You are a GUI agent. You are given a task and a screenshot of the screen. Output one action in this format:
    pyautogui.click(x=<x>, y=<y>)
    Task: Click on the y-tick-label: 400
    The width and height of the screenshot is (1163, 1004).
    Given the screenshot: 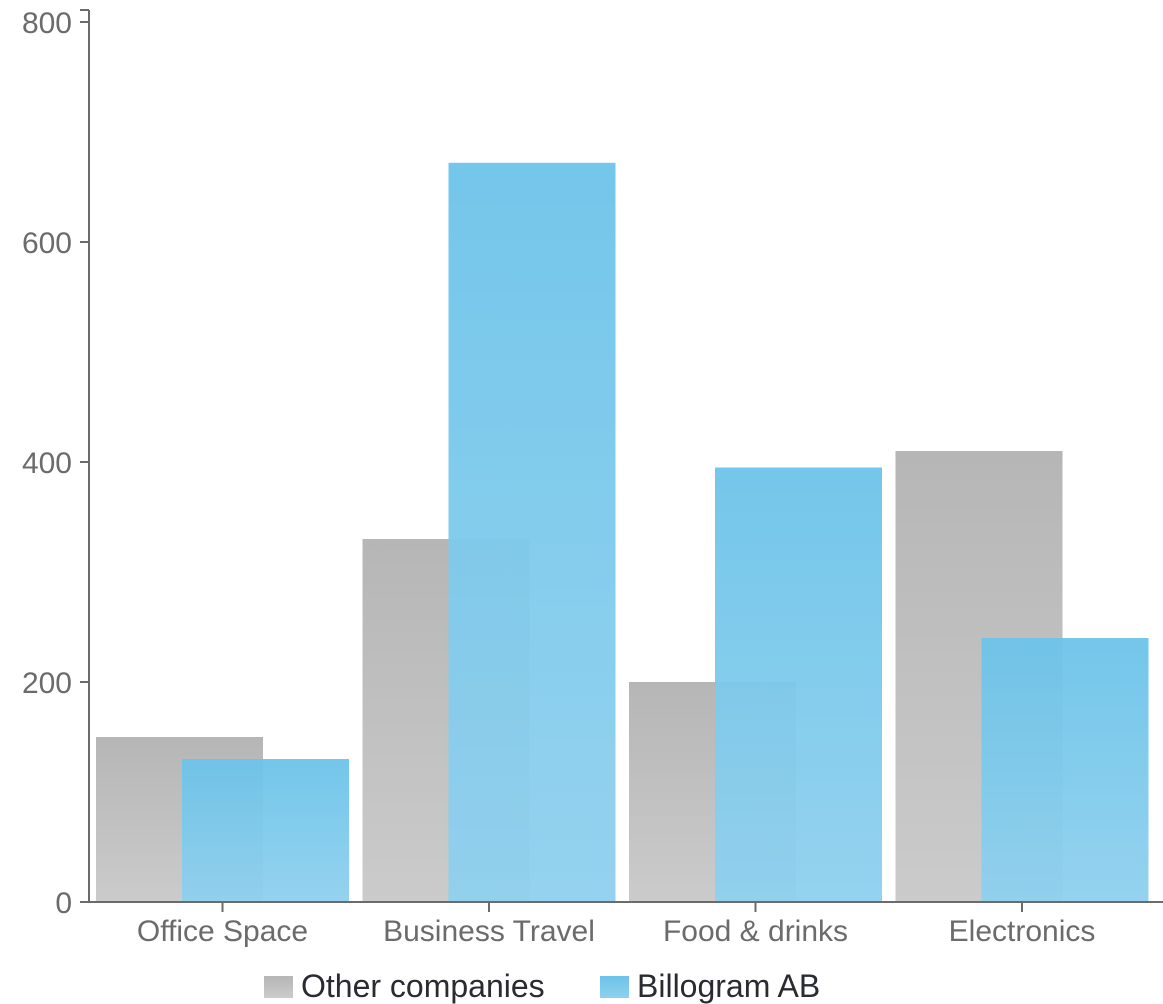 What is the action you would take?
    pyautogui.click(x=47, y=463)
    